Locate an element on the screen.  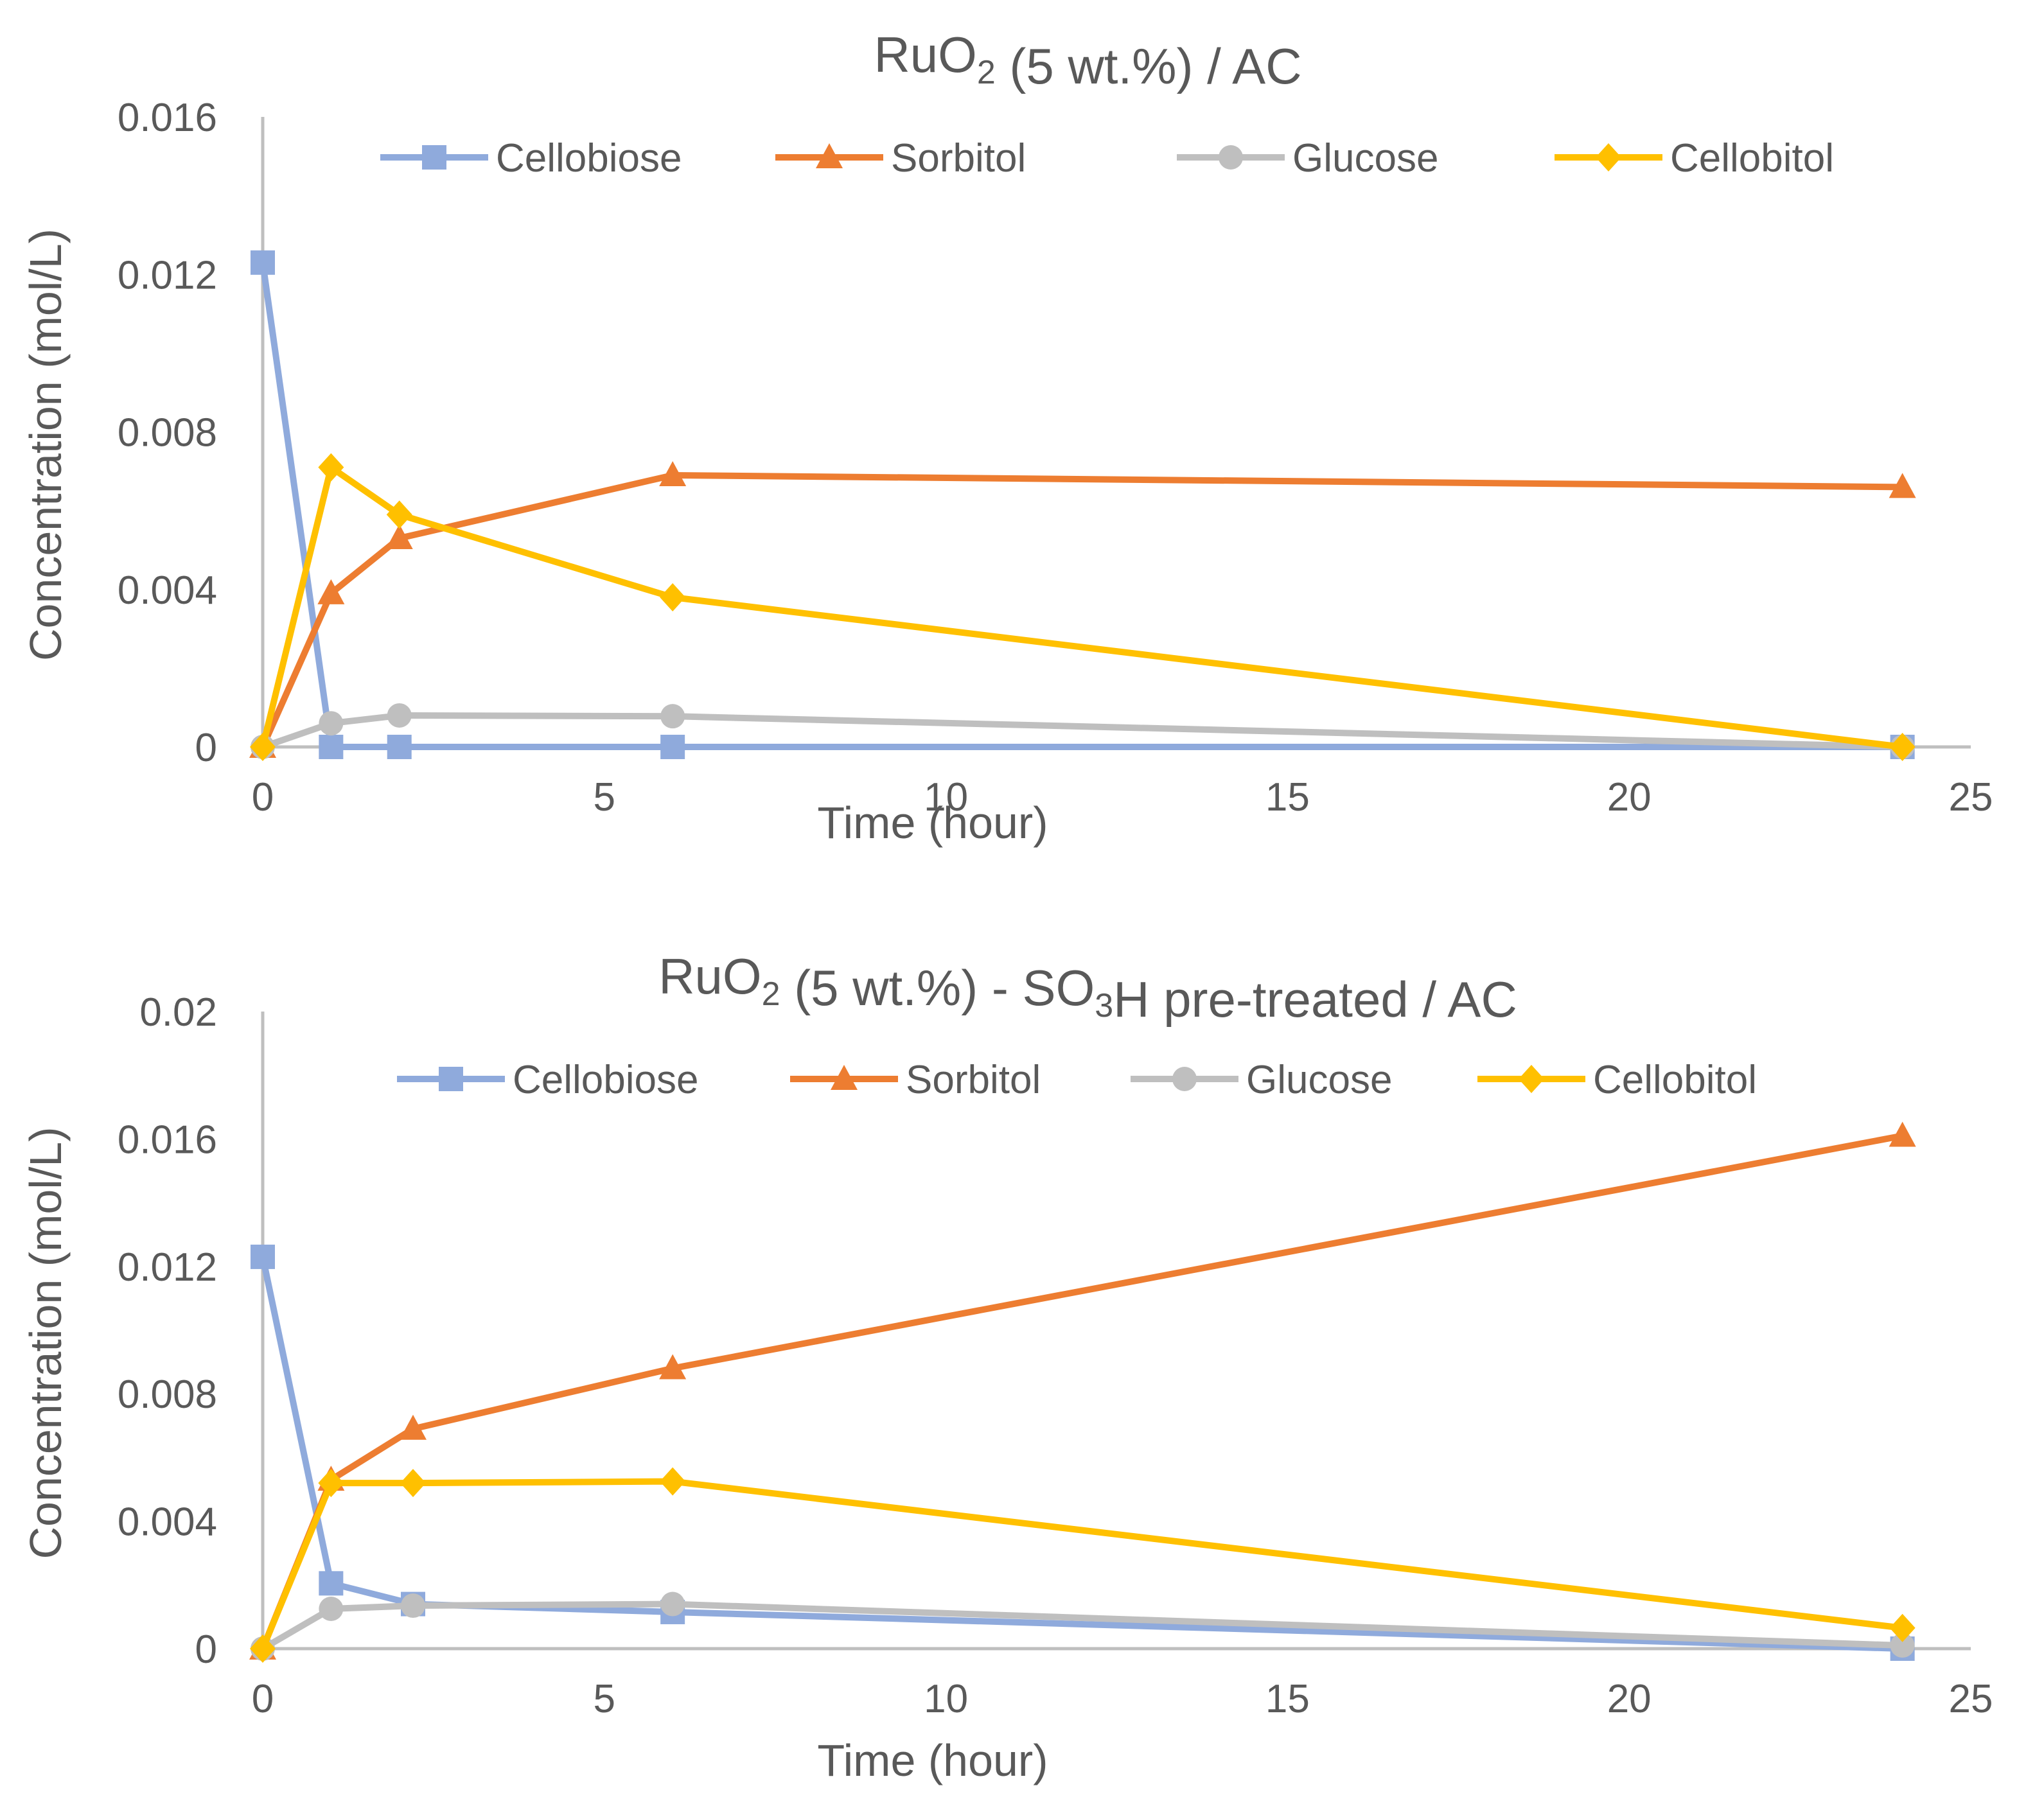
title-text: H pre-treated / AC is located at coordinates (1315, 999).